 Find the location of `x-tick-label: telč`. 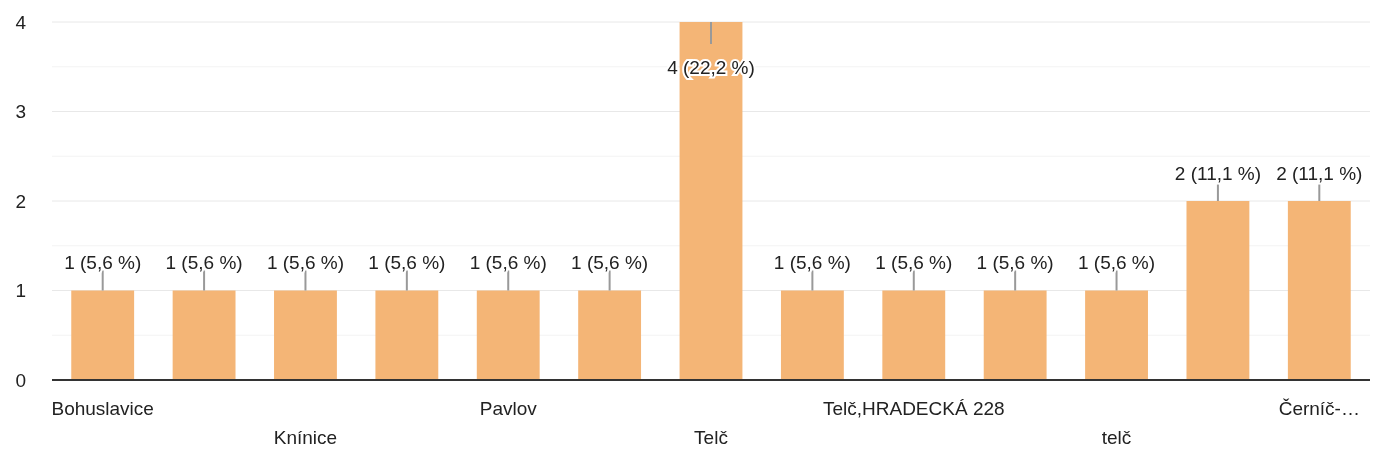

x-tick-label: telč is located at coordinates (1116, 437).